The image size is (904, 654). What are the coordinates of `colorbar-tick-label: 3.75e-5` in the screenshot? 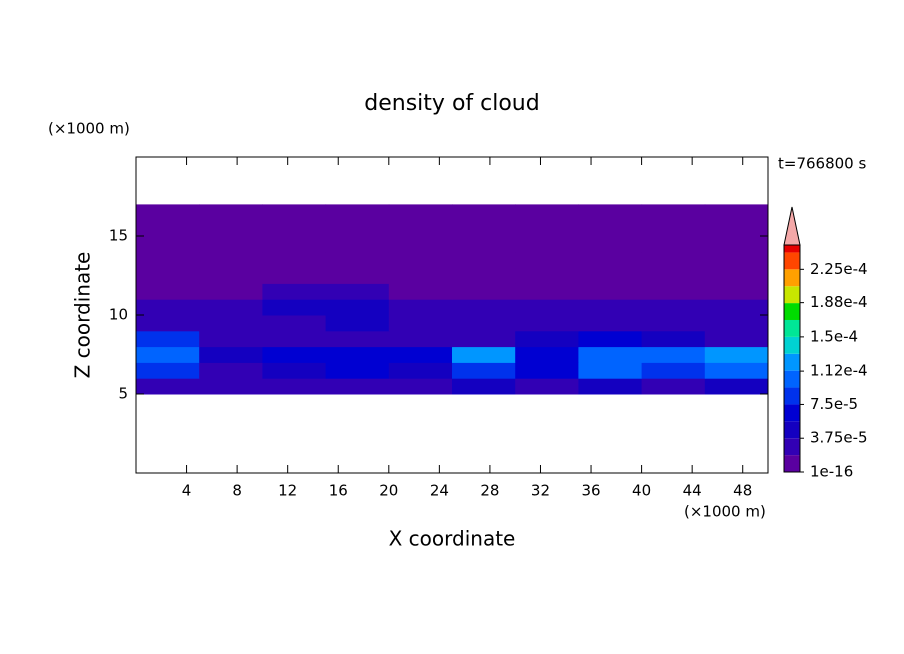 It's located at (839, 438).